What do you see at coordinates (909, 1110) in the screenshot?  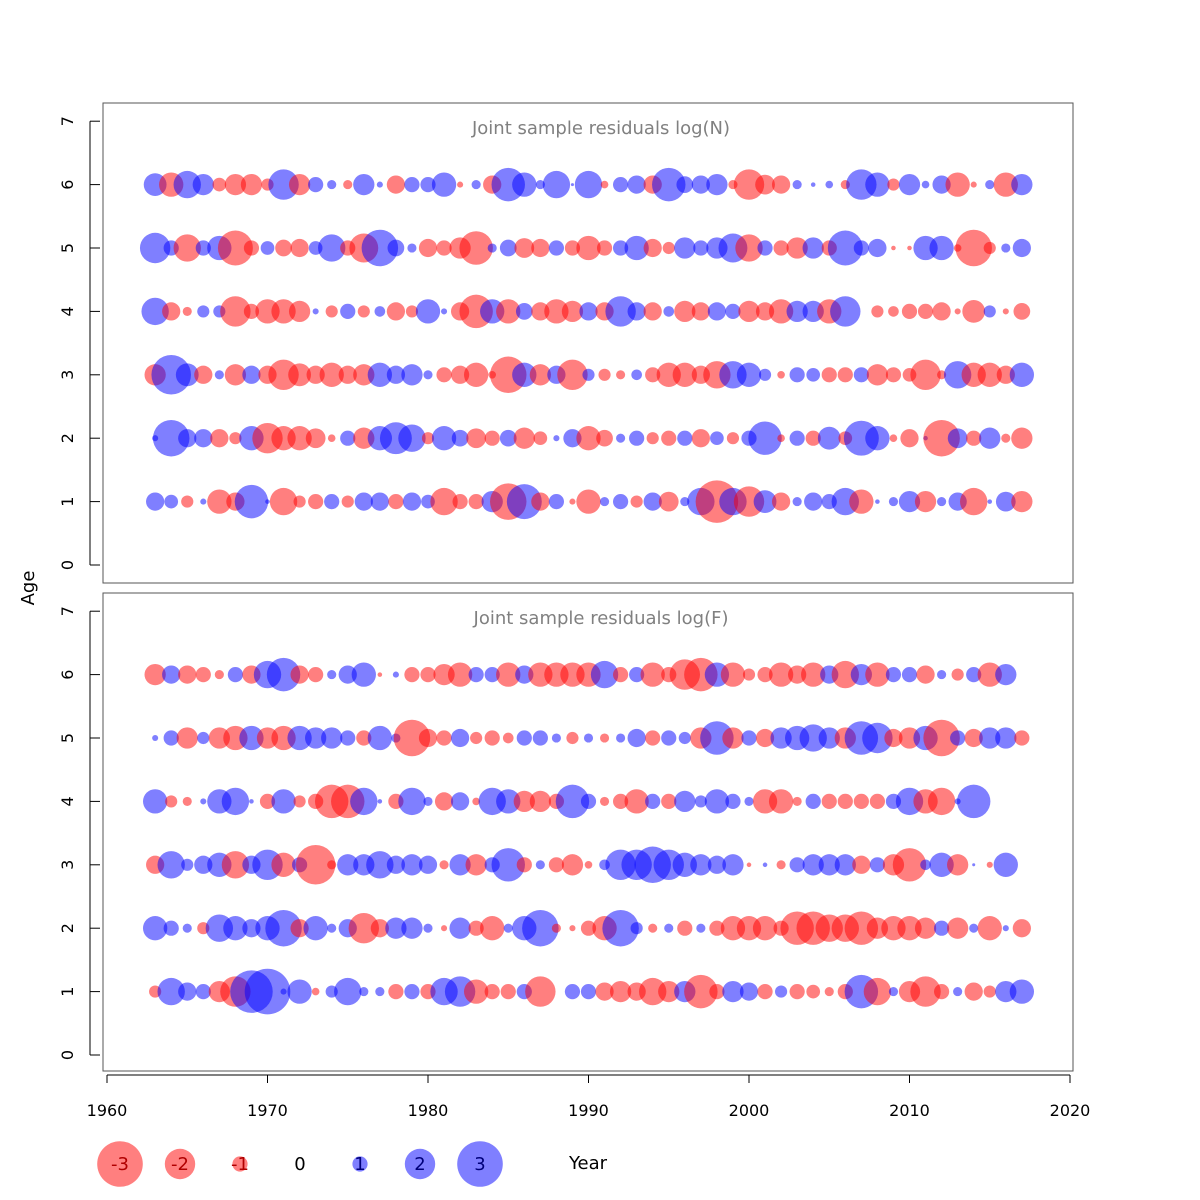 I see `x-tick-label: 2010` at bounding box center [909, 1110].